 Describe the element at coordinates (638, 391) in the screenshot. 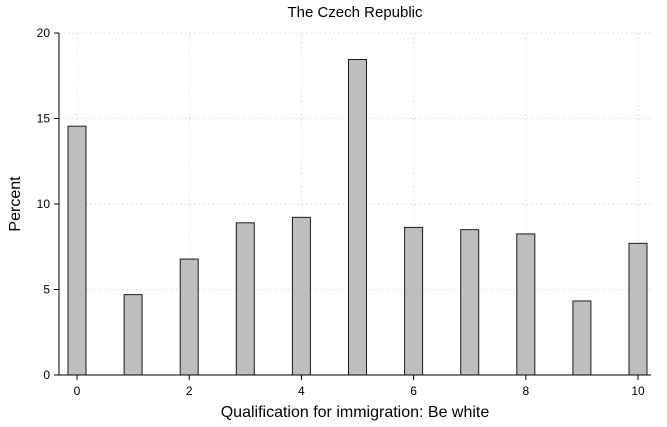

I see `x-tick-label: 10` at that location.